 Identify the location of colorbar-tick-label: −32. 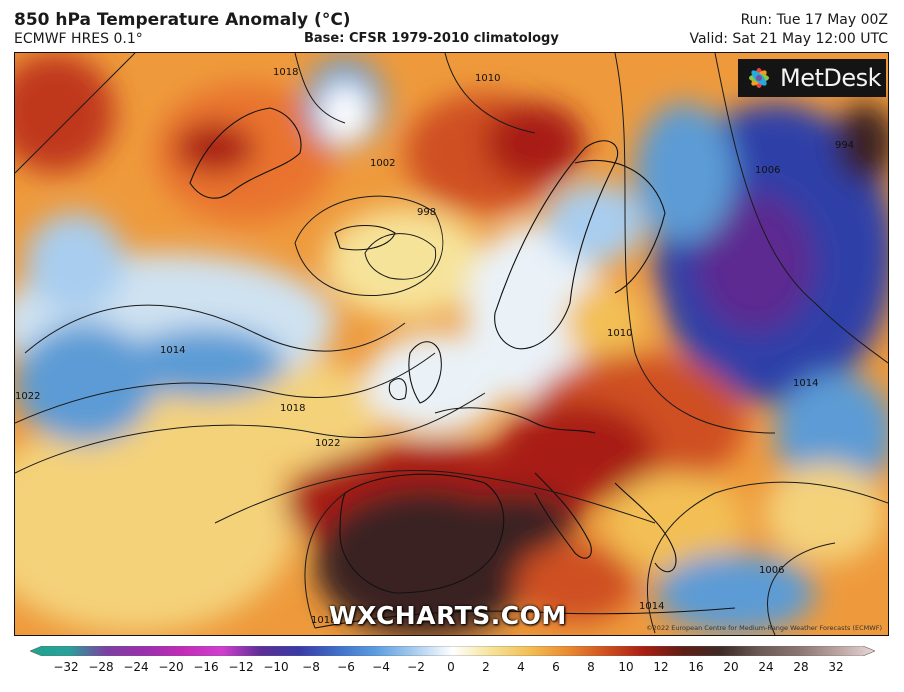
(66, 667).